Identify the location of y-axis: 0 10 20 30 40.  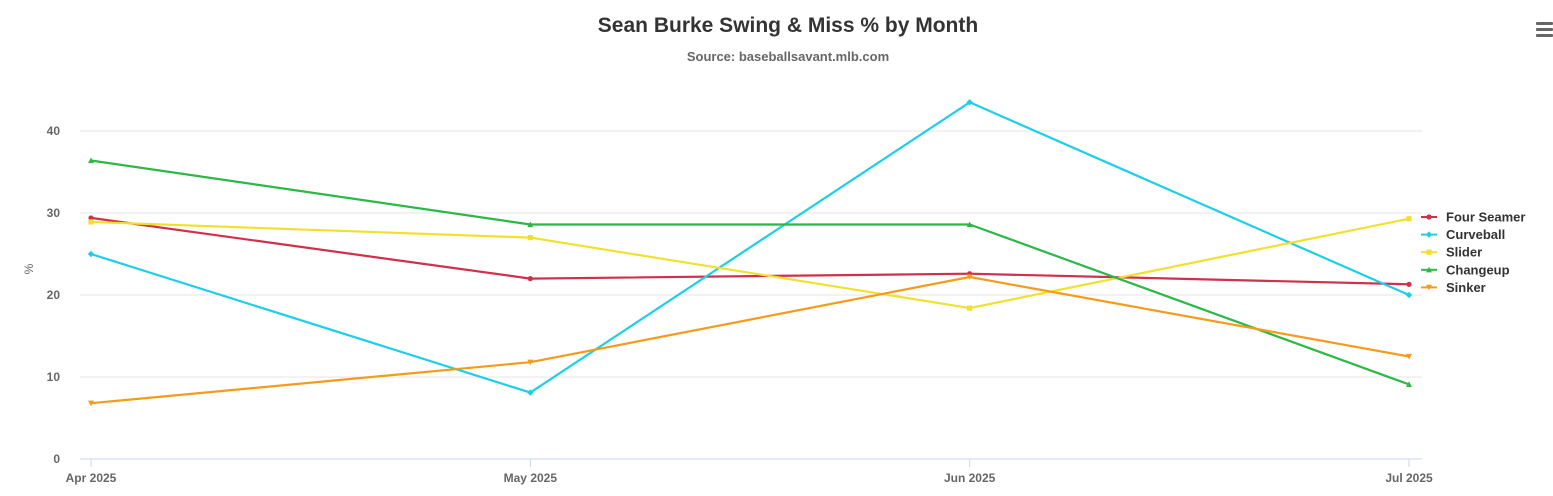
(54, 295).